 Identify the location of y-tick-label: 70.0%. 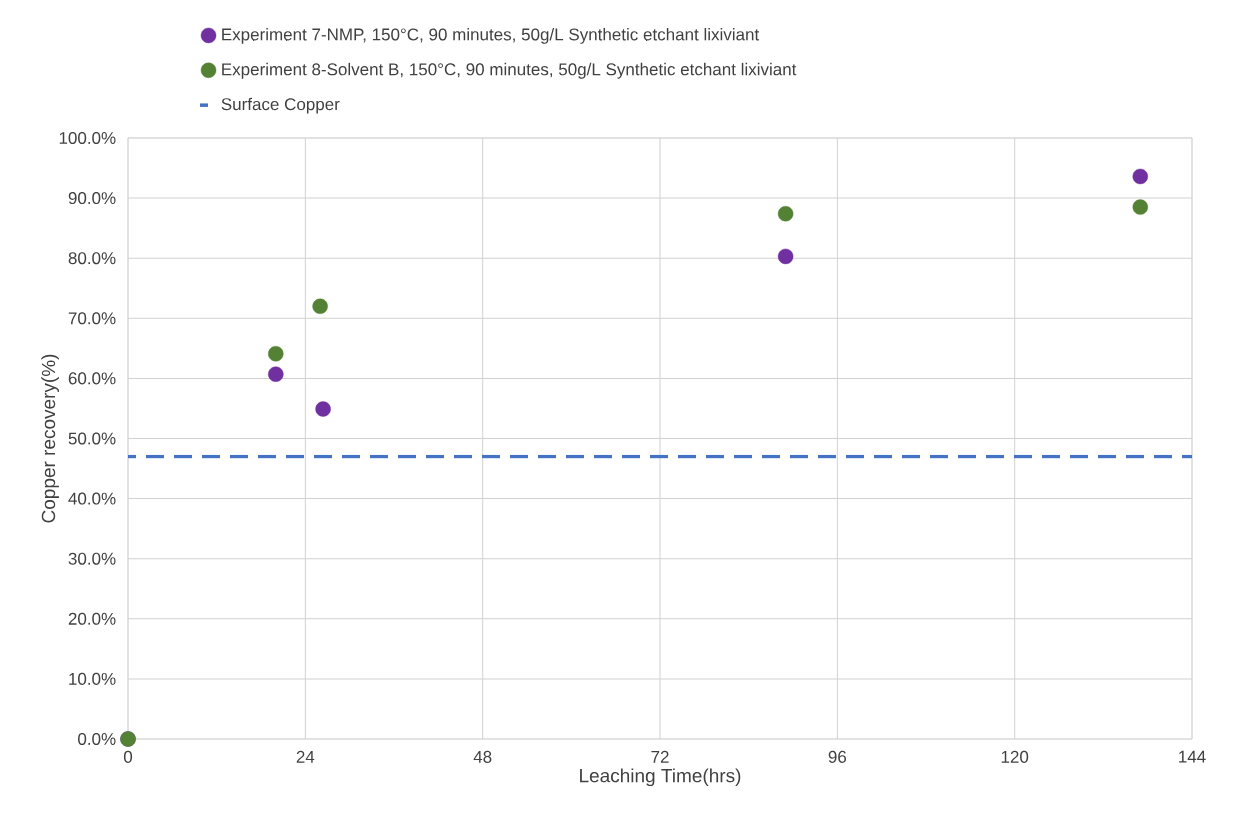
(92, 318).